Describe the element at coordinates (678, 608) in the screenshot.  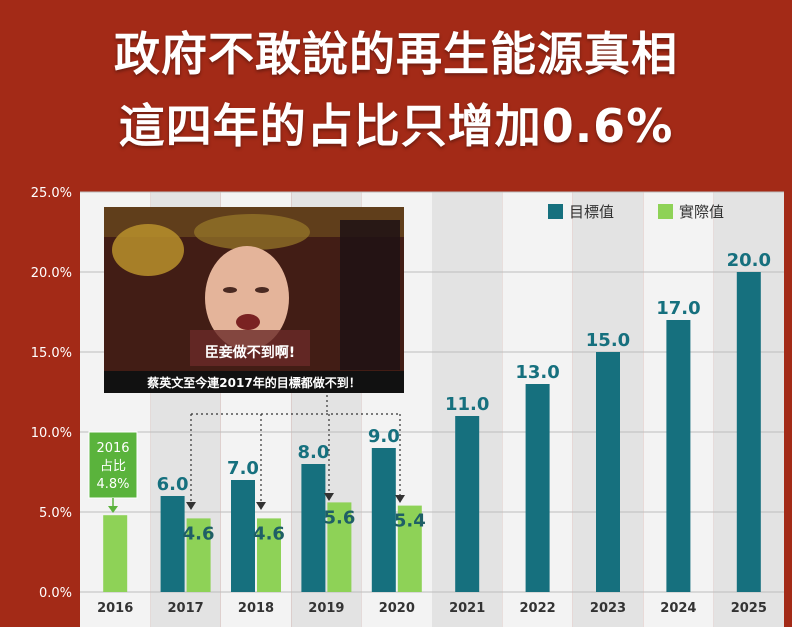
I see `x-tick-label-2024: 2024` at that location.